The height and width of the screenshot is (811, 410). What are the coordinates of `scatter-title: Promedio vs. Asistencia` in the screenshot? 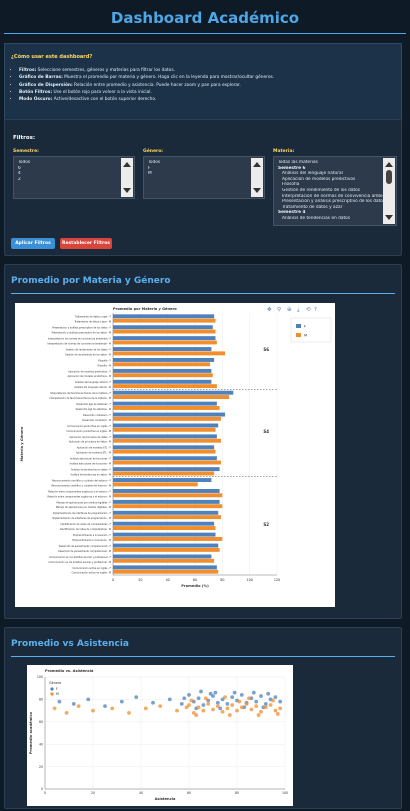 It's located at (69, 671).